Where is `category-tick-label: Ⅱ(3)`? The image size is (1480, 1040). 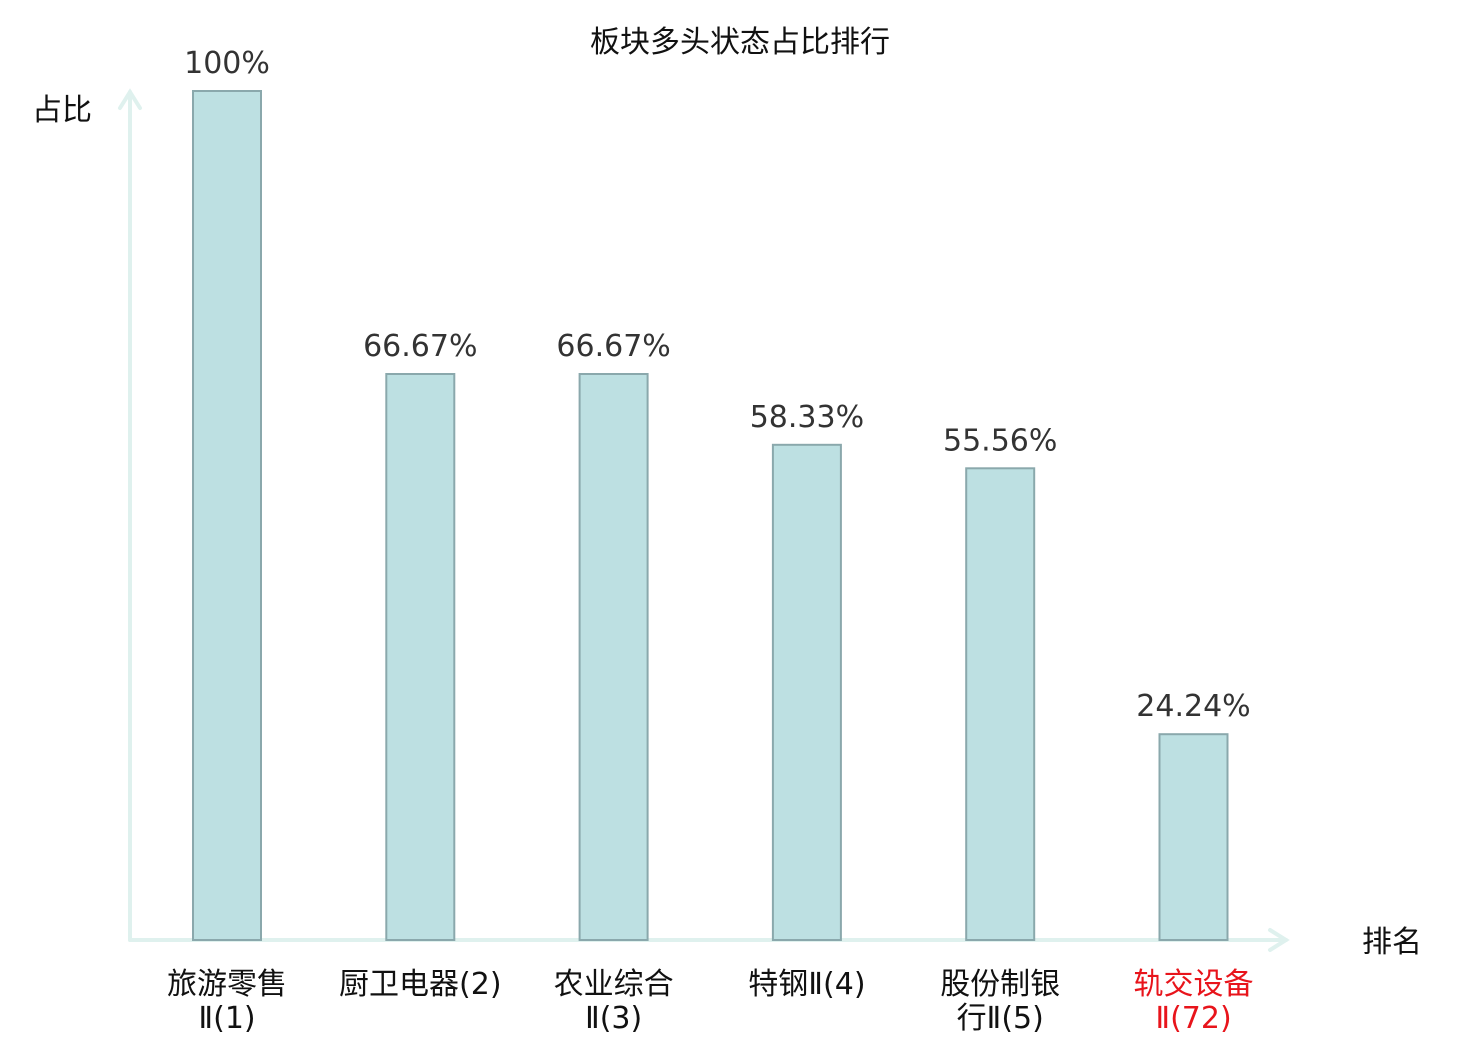 category-tick-label: Ⅱ(3) is located at coordinates (613, 1018).